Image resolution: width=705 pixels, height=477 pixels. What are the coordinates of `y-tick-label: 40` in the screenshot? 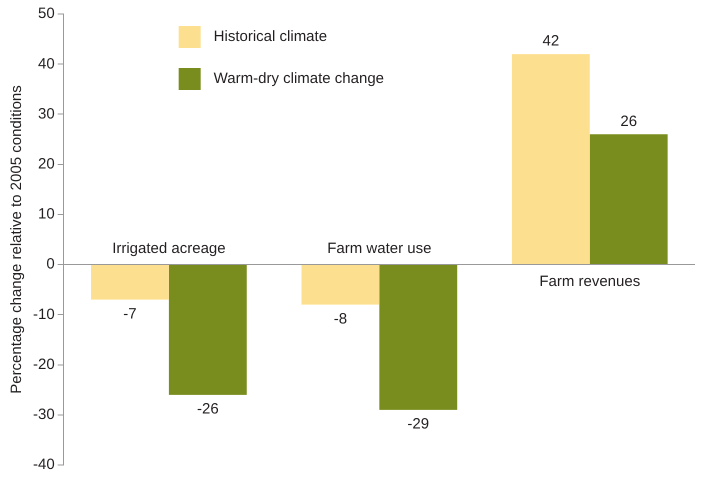 It's located at (46, 63).